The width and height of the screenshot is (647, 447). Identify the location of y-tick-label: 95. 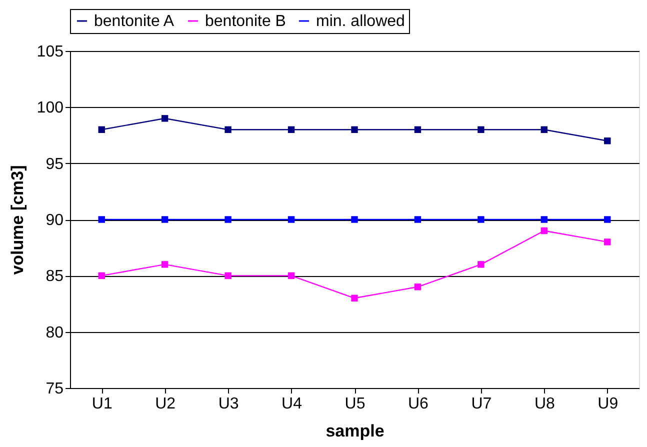
(55, 164).